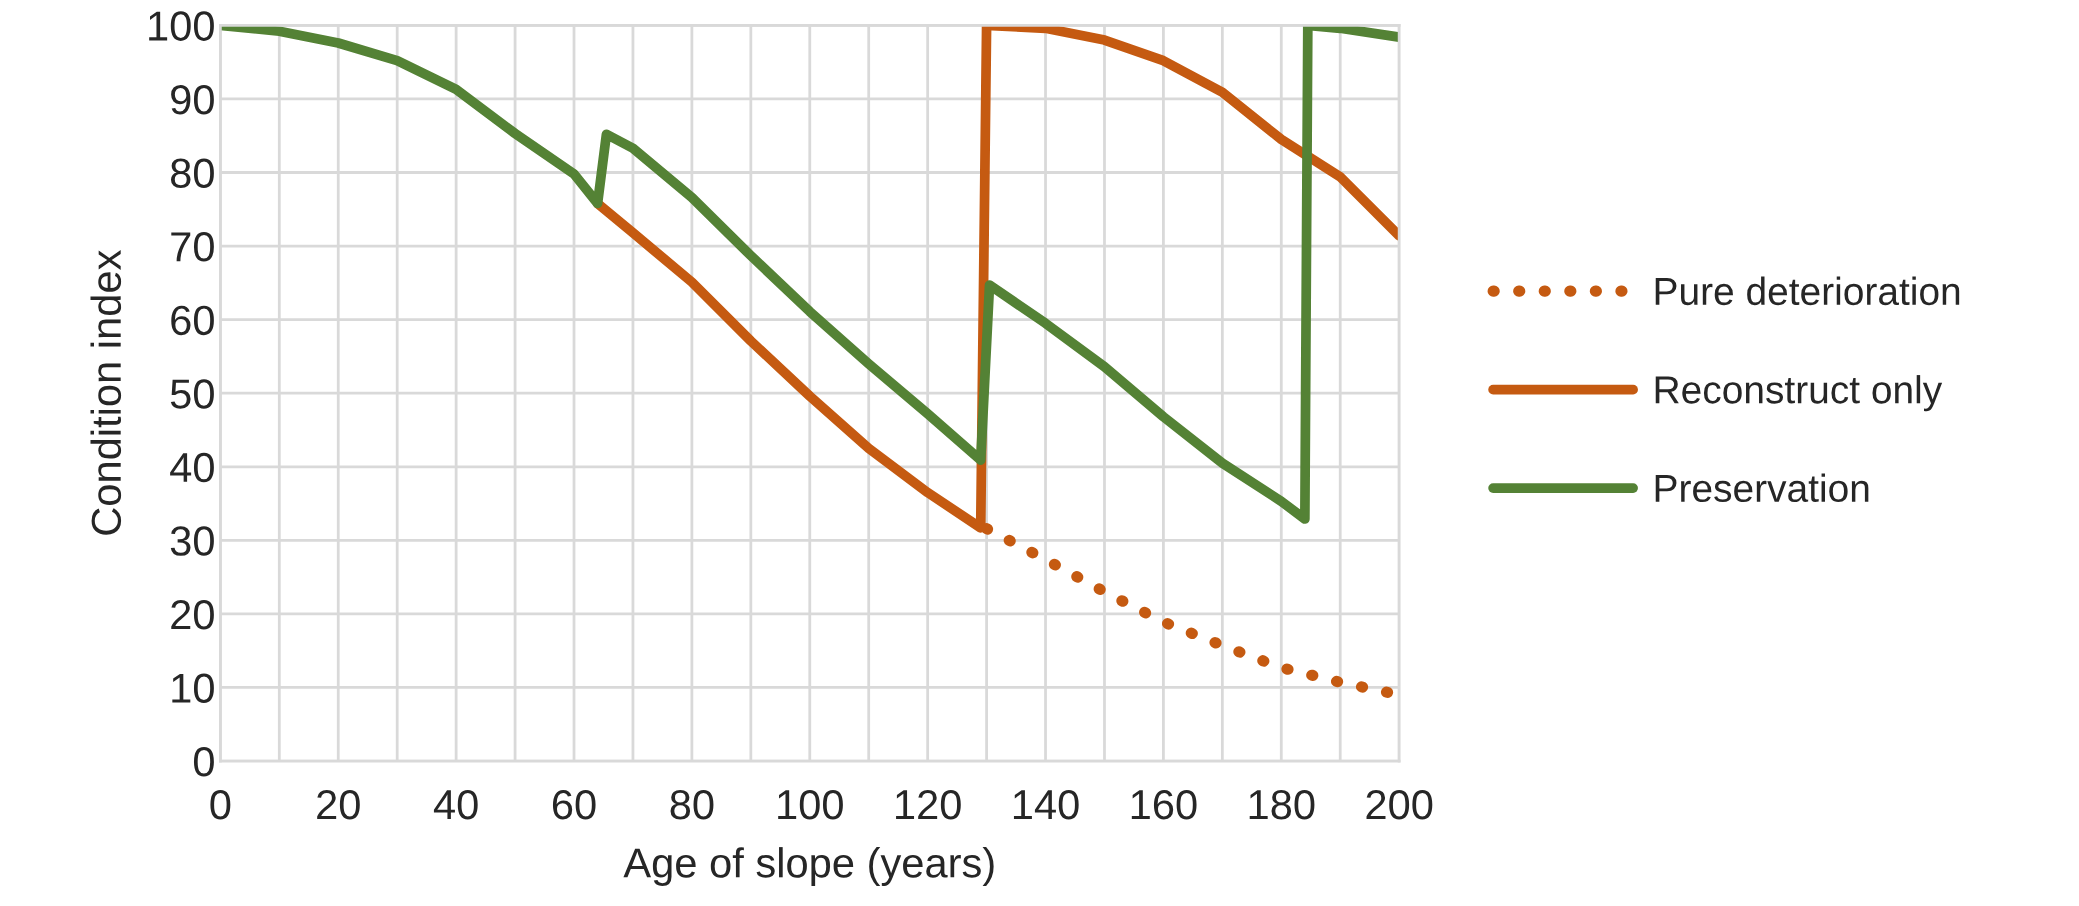 The width and height of the screenshot is (2079, 906). Describe the element at coordinates (203, 762) in the screenshot. I see `y-tick-label: 0` at that location.